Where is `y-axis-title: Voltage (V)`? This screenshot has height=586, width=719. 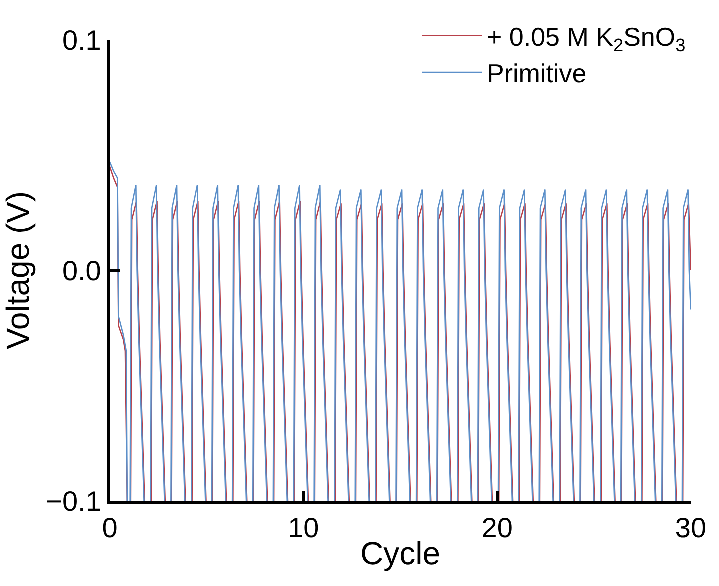 y-axis-title: Voltage (V) is located at coordinates (18, 270).